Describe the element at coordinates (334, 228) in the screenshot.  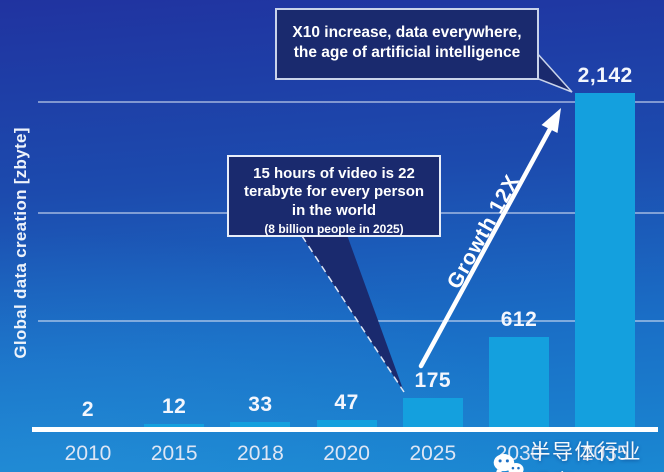
I see `callout-mid-note: (8 billion people in 2025)` at that location.